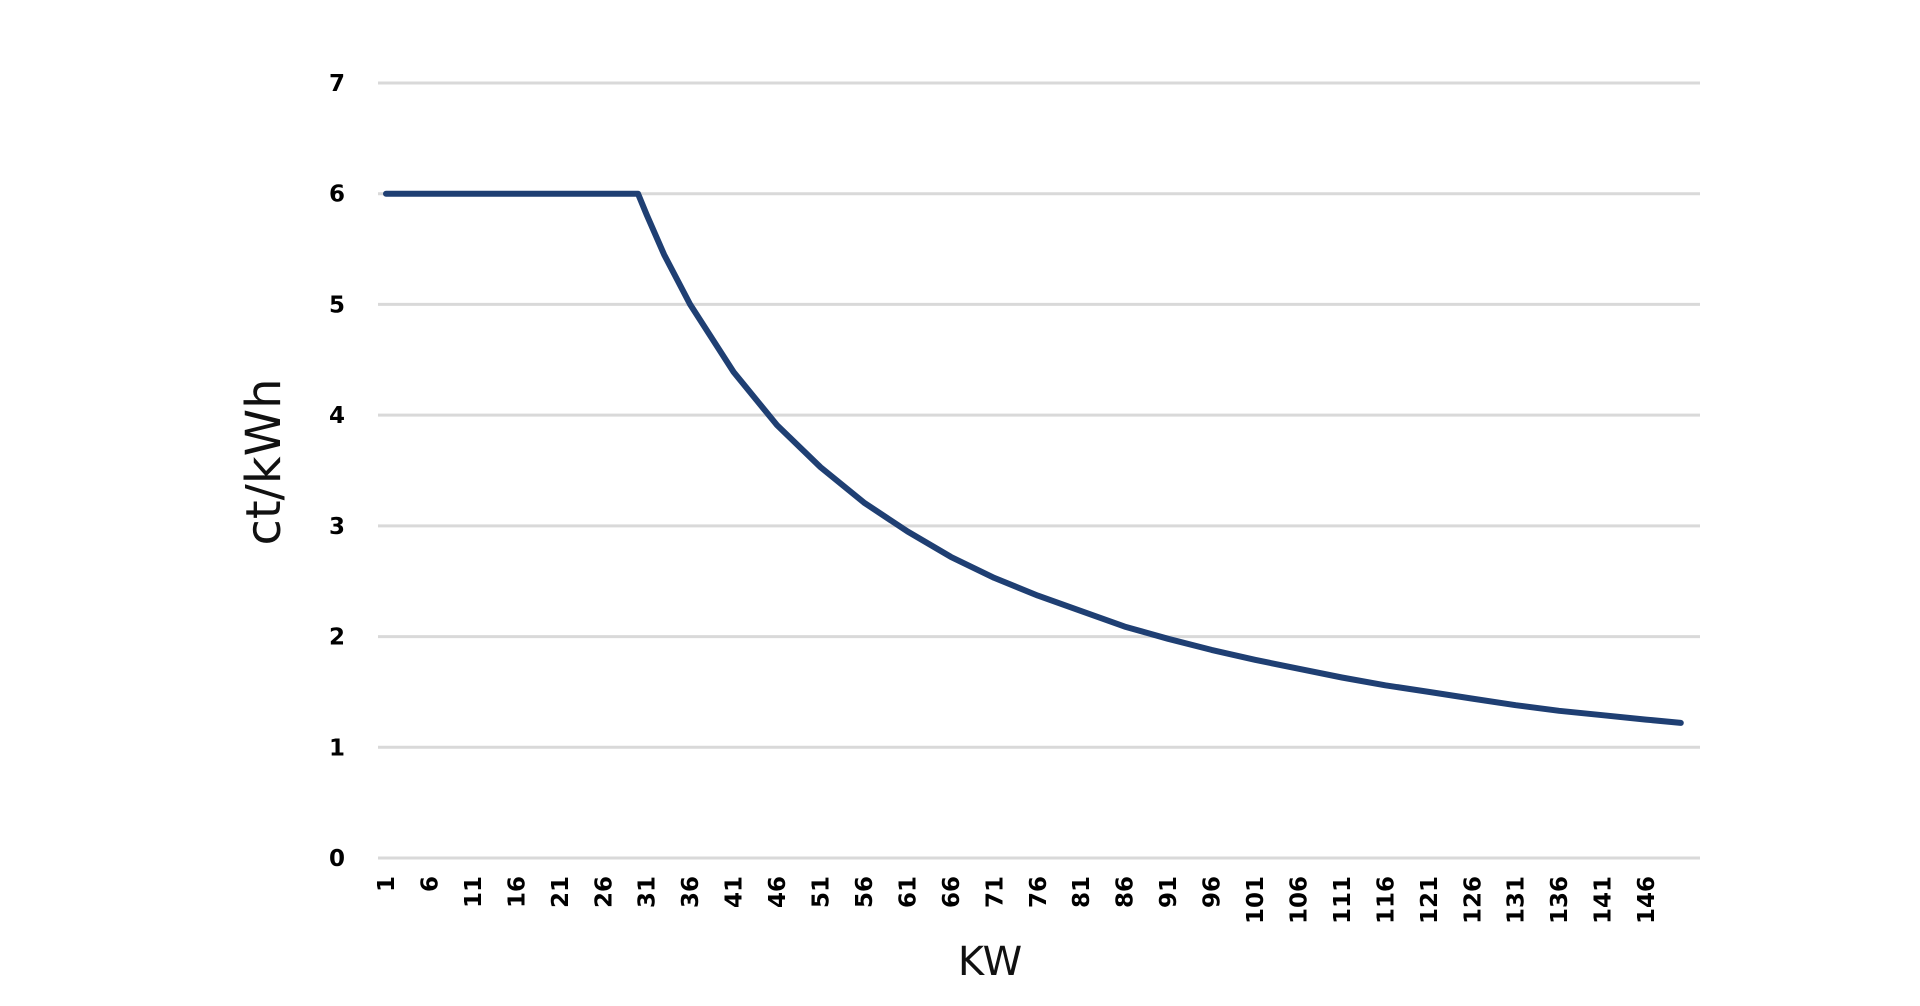  What do you see at coordinates (1560, 900) in the screenshot?
I see `x-tick-label: 136` at bounding box center [1560, 900].